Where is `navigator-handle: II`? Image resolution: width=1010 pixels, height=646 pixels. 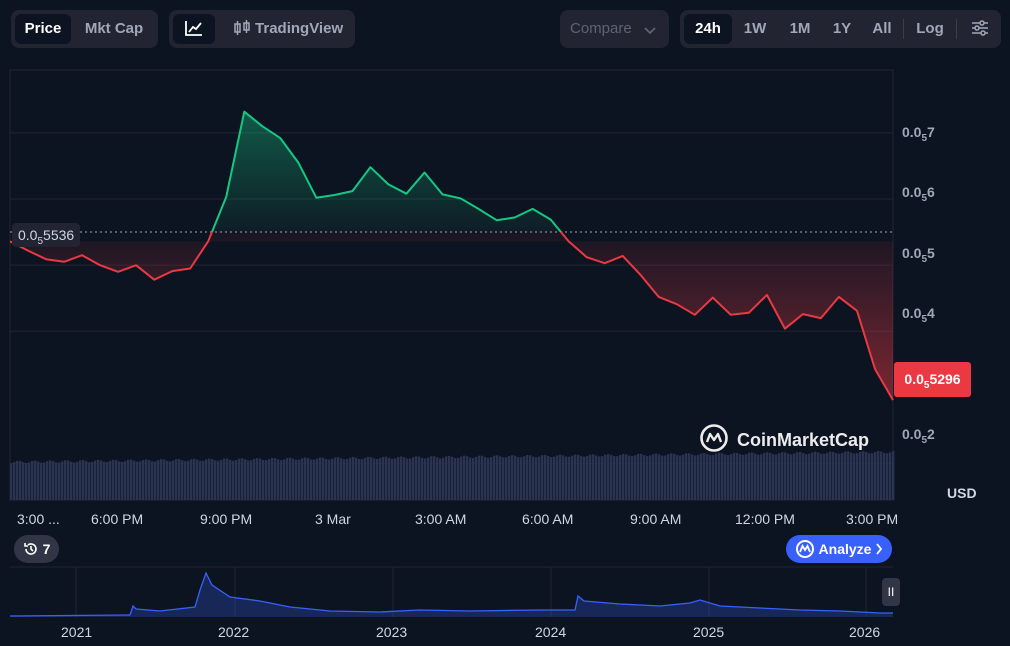
navigator-handle: II is located at coordinates (891, 592).